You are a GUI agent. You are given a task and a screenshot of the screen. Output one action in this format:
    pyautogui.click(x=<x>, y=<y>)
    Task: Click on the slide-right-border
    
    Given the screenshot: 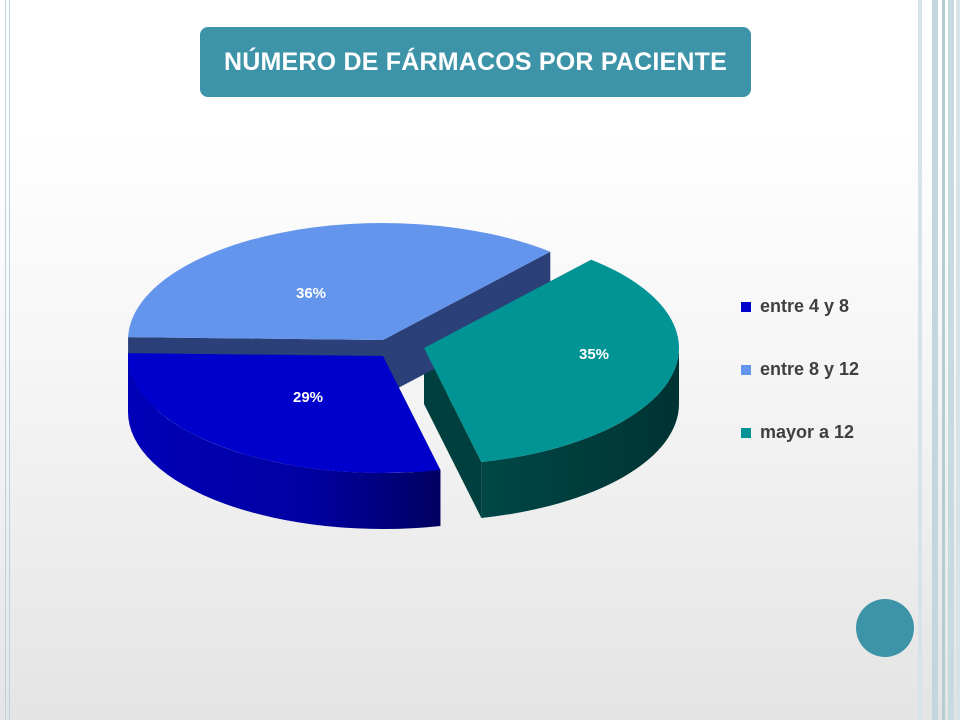 What is the action you would take?
    pyautogui.click(x=939, y=360)
    